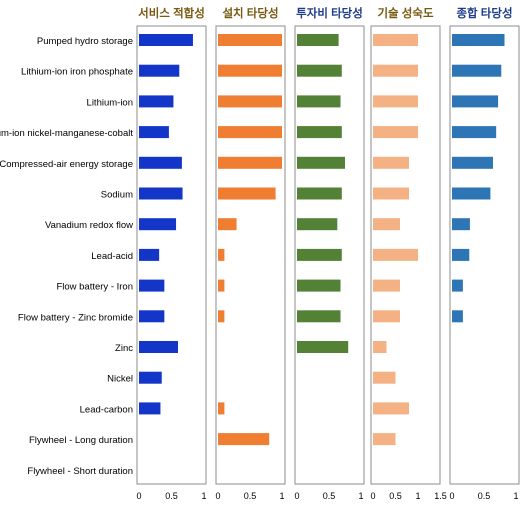 The image size is (528, 508). I want to click on category-label: Nickel, so click(120, 379).